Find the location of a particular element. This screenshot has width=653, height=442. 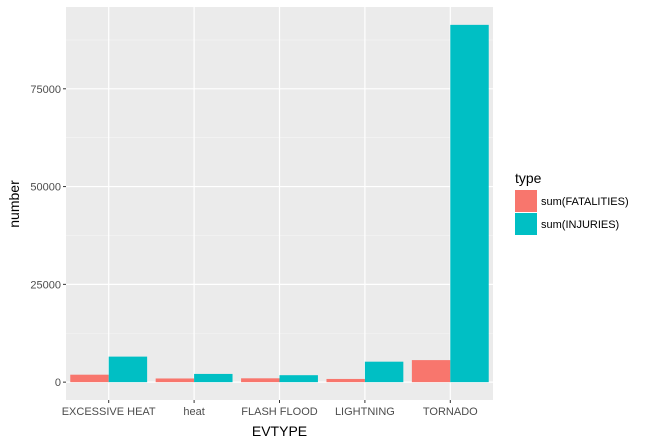

y-tick-label: 25000 is located at coordinates (45, 285).